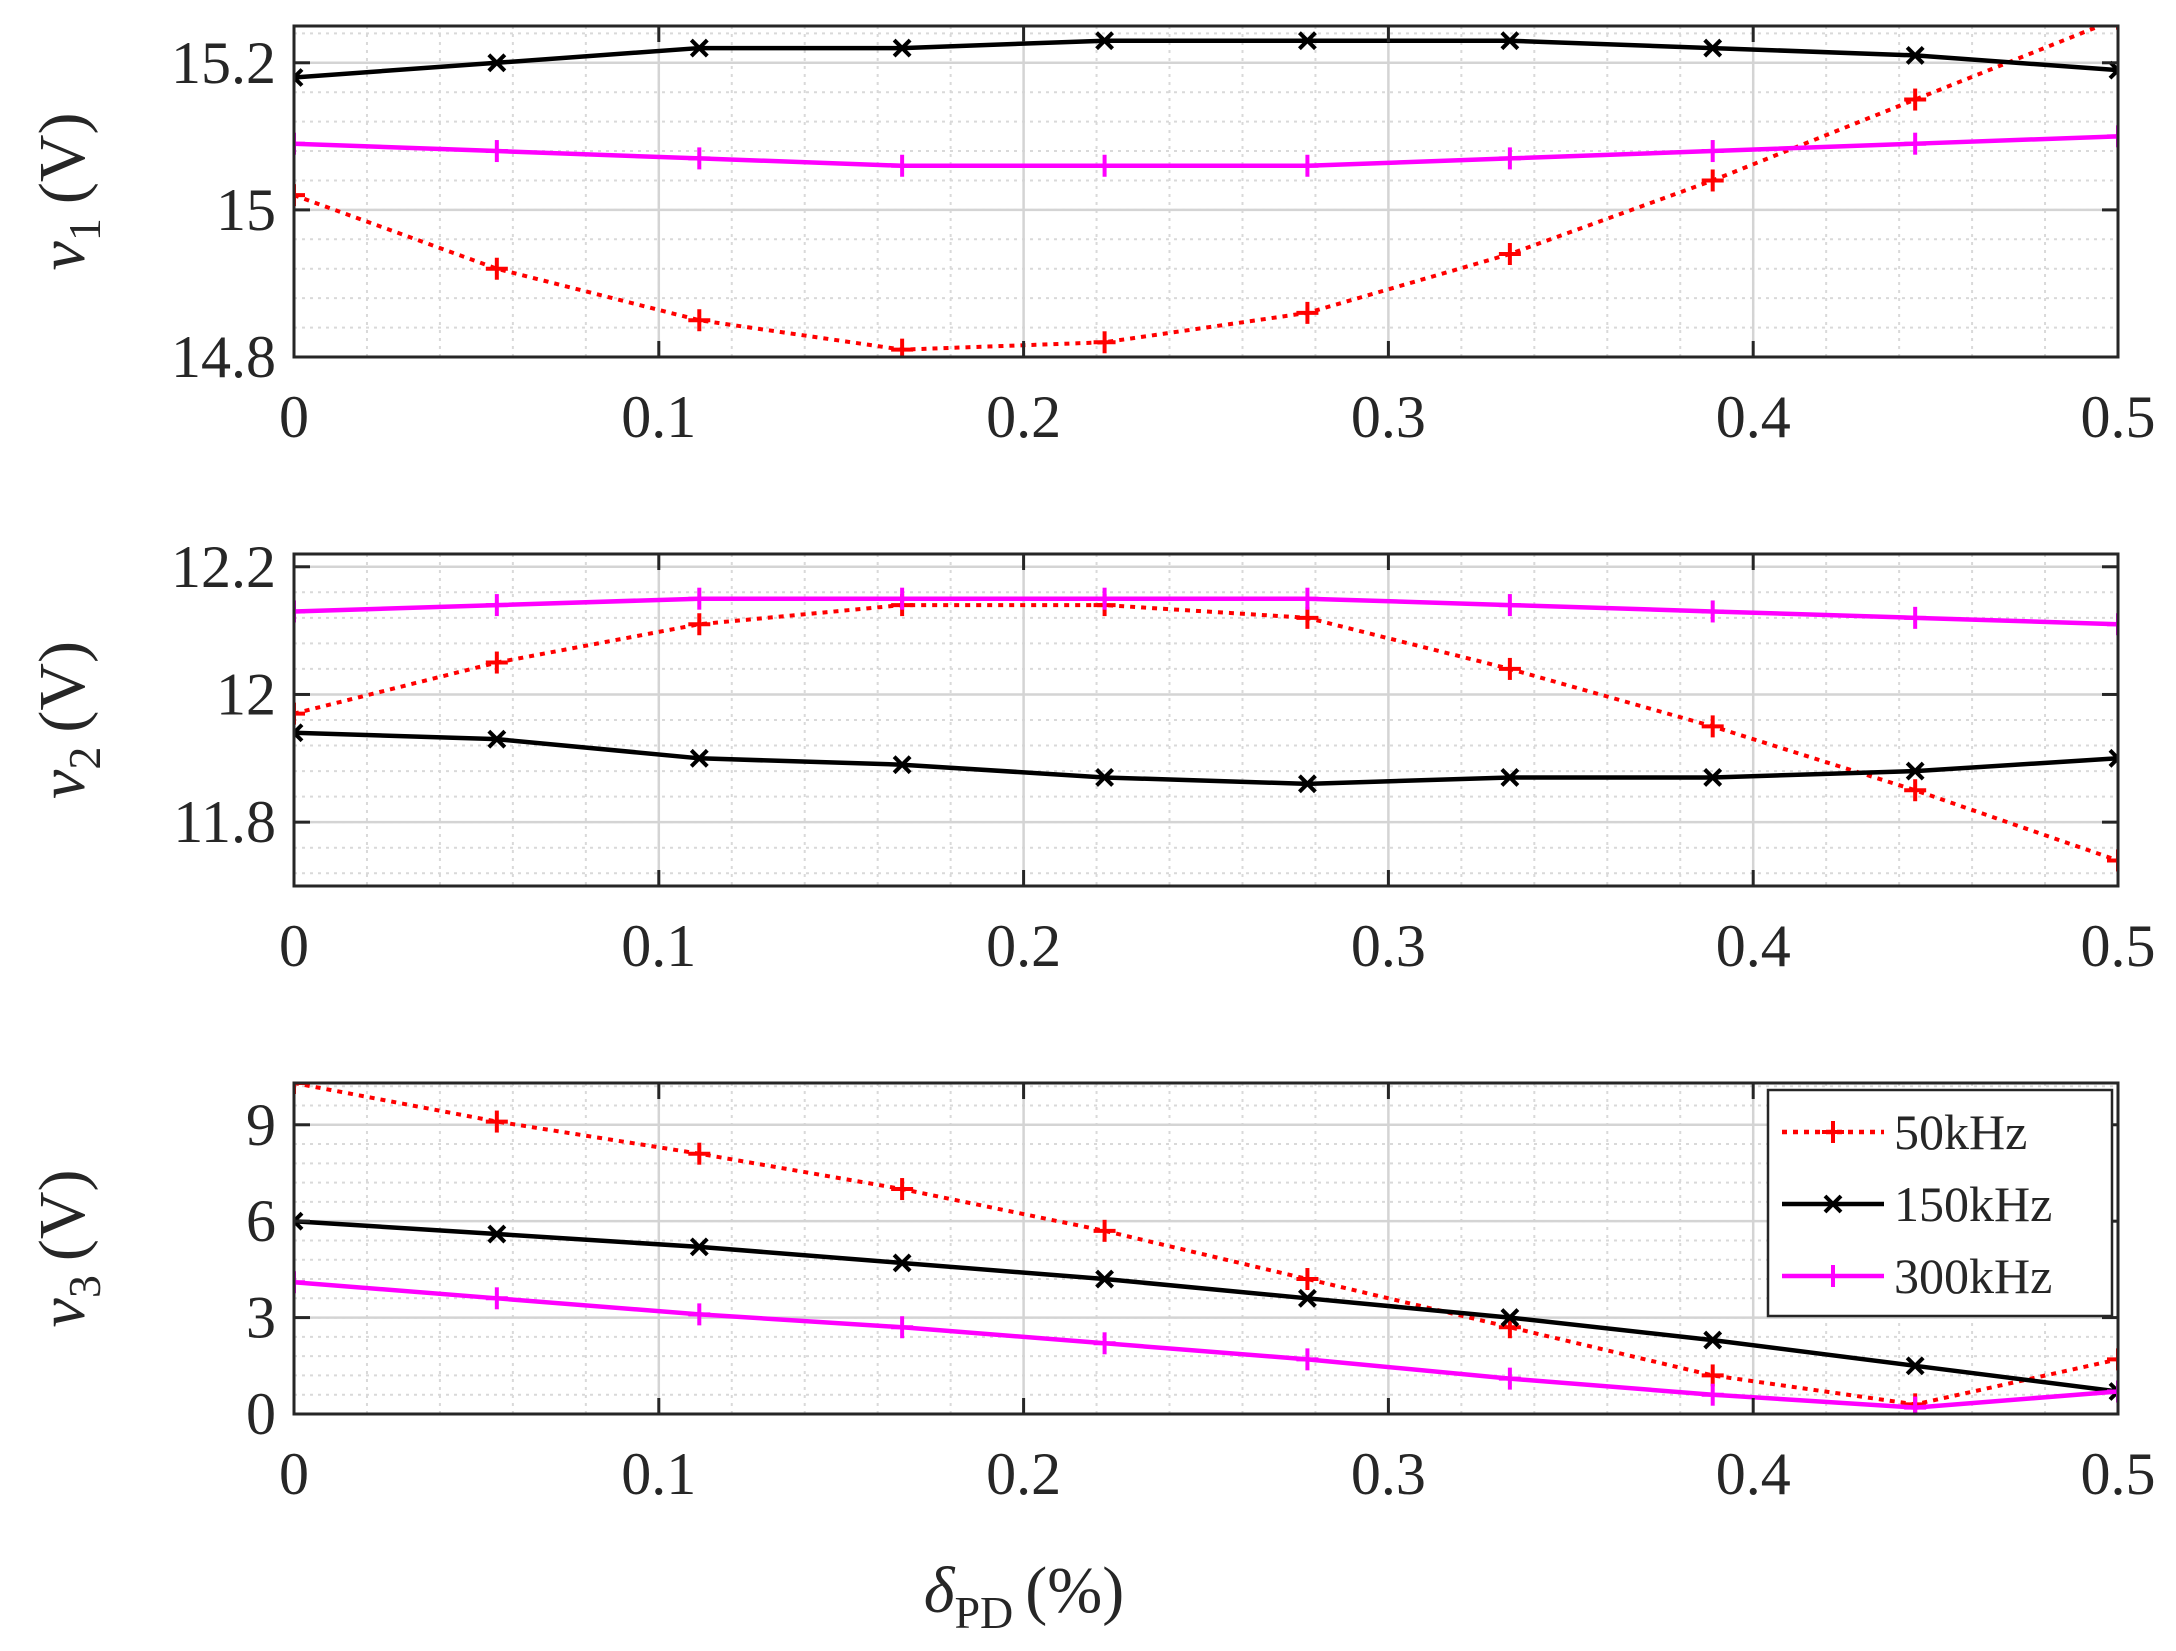  I want to click on y-tick-label: 3, so click(261, 1318).